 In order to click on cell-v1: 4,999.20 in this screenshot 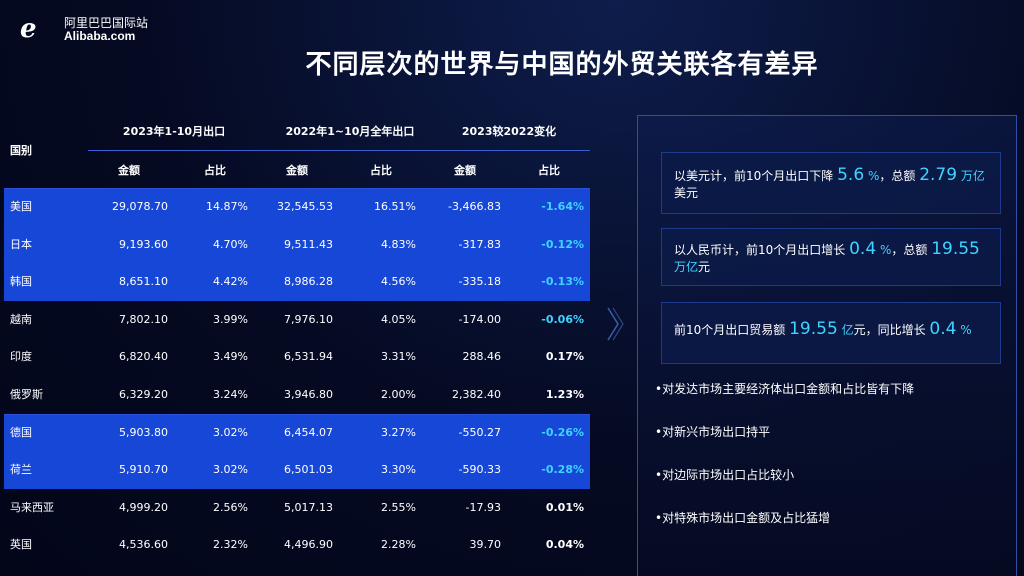, I will do `click(143, 507)`.